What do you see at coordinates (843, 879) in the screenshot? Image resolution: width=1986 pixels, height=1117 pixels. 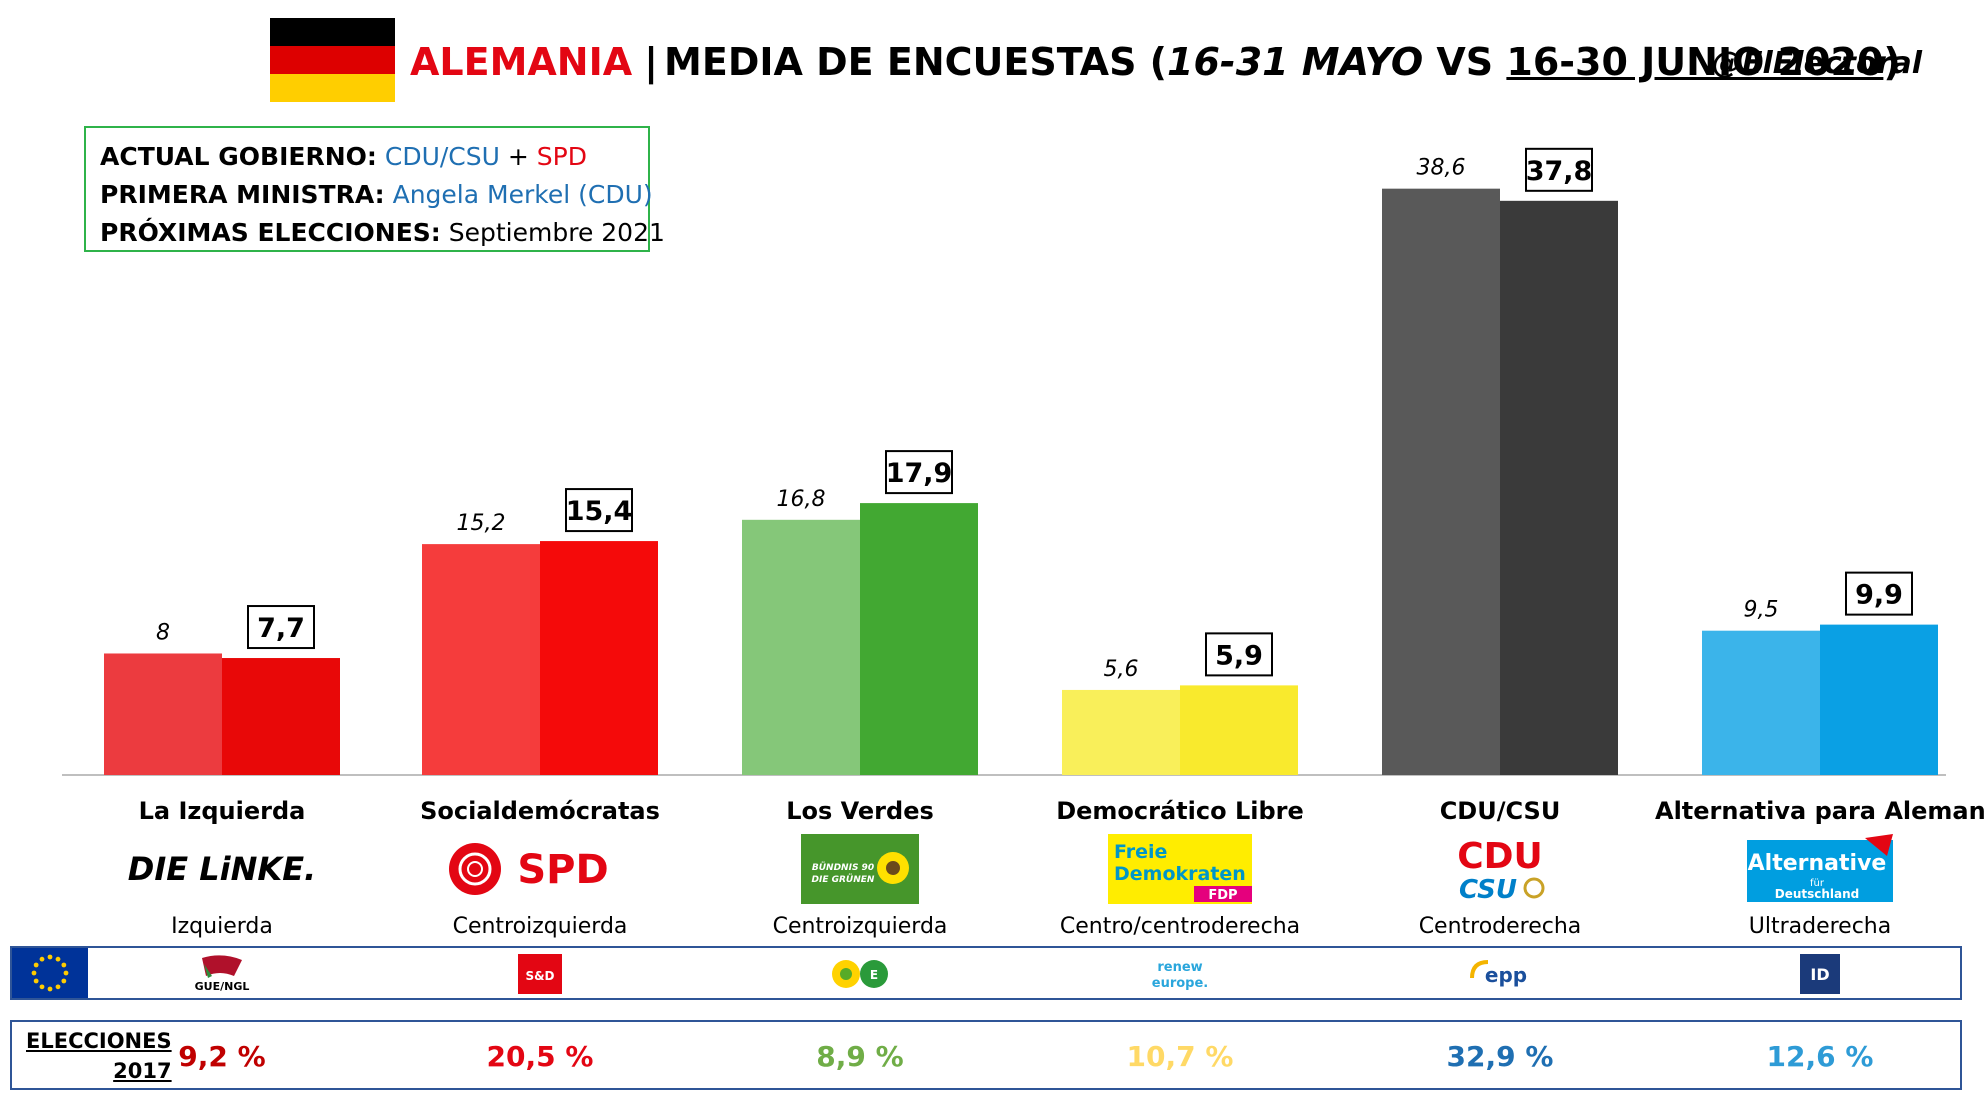 I see `svg-text: DIE GRÜNEN` at bounding box center [843, 879].